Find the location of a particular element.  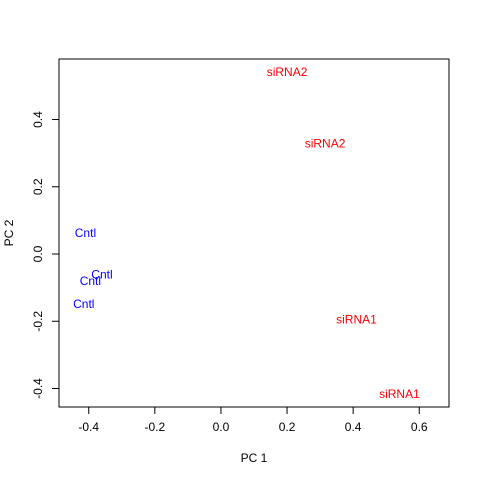

x-tick-label: 0.0 is located at coordinates (221, 427).